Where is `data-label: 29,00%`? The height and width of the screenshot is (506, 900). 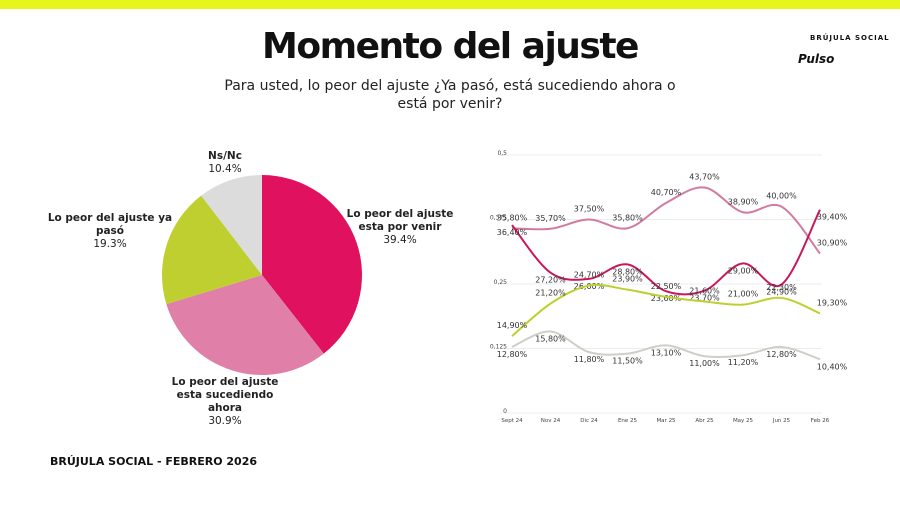
data-label: 29,00% is located at coordinates (743, 270).